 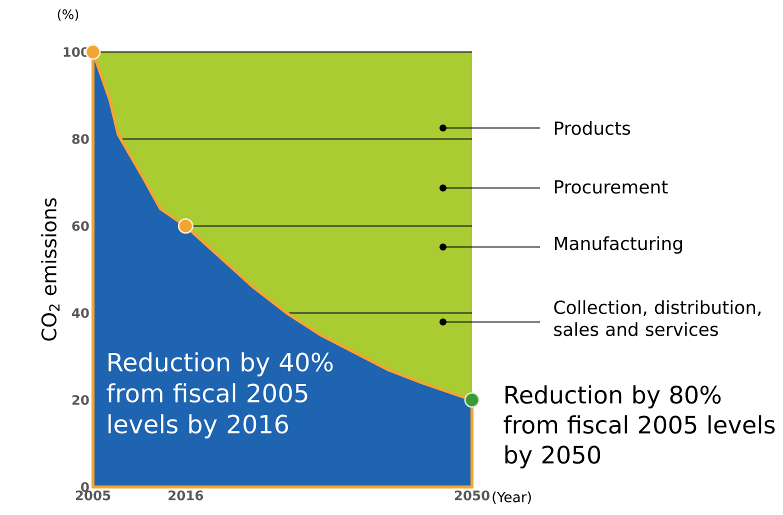 I want to click on y-axis-title: CO$_{2}$ emissions, so click(x=50, y=269).